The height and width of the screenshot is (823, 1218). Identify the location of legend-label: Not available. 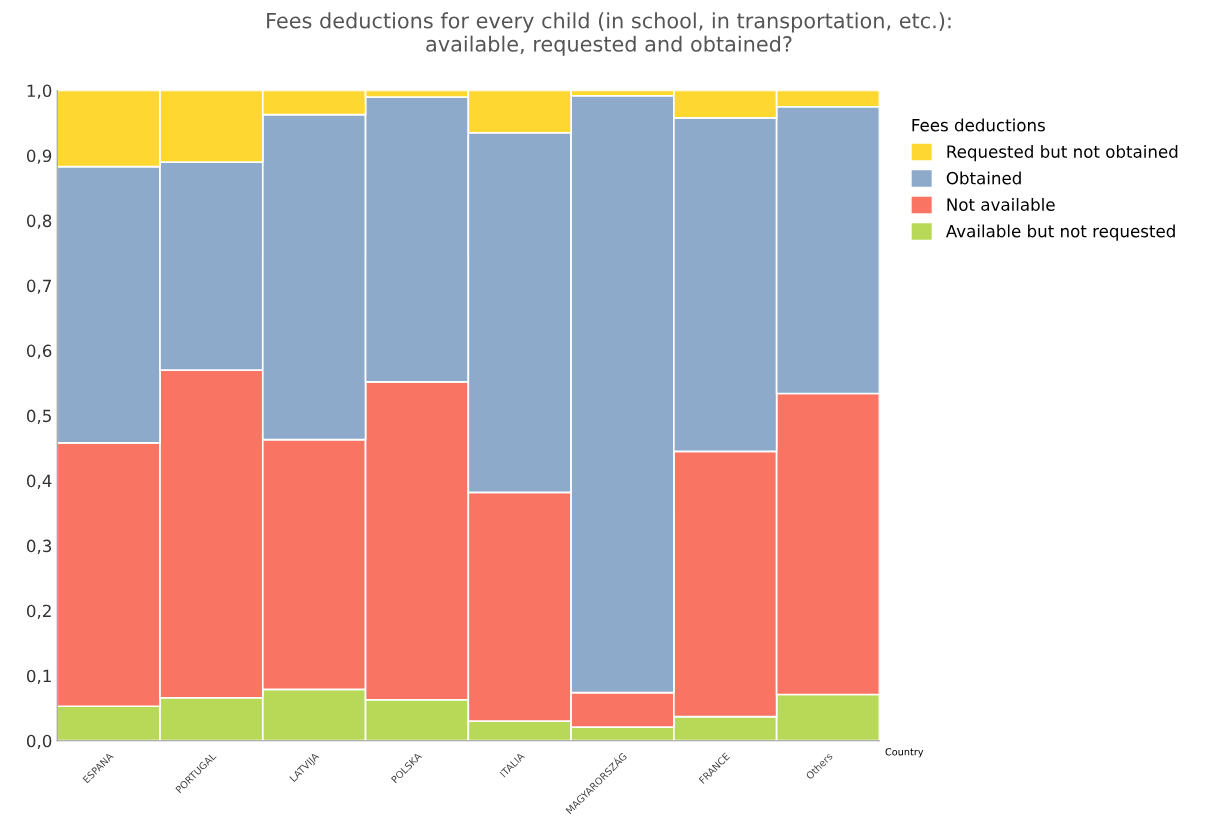
(1001, 204).